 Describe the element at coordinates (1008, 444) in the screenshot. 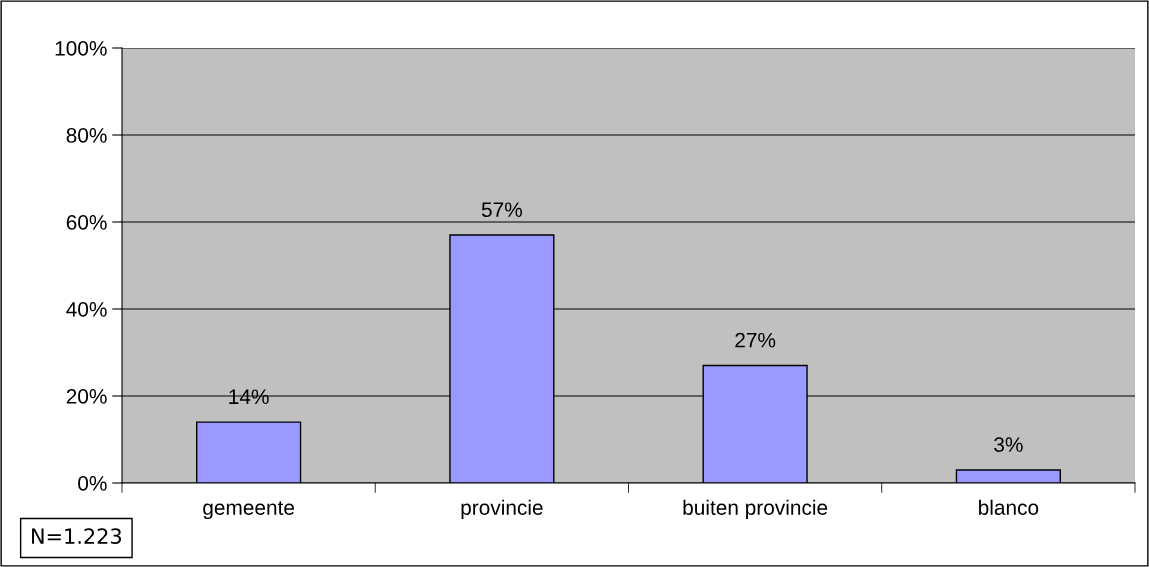

I see `data-label: 3%` at that location.